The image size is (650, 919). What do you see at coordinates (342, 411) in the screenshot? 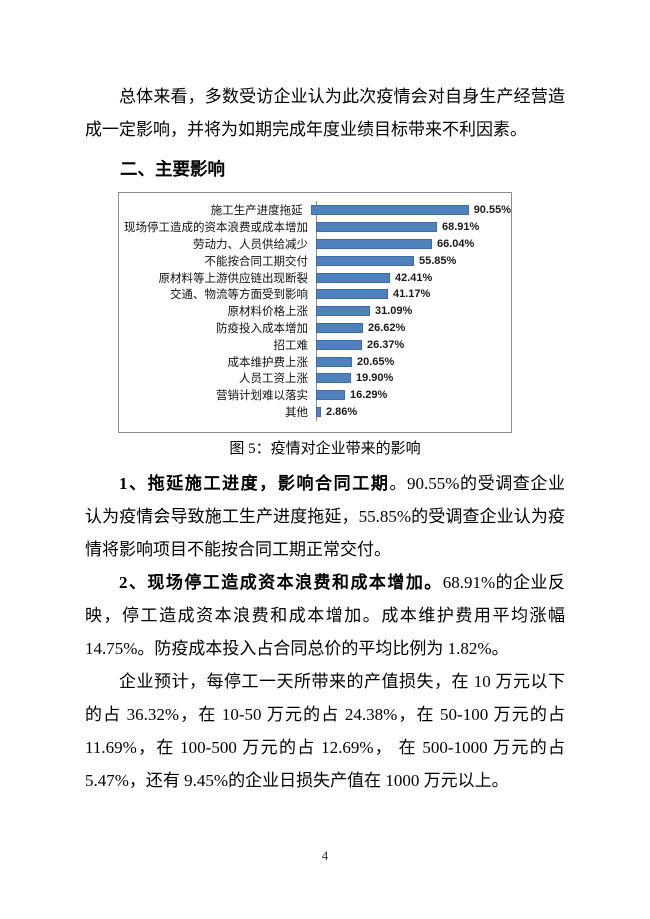
I see `chart-value-label: 2.86%` at bounding box center [342, 411].